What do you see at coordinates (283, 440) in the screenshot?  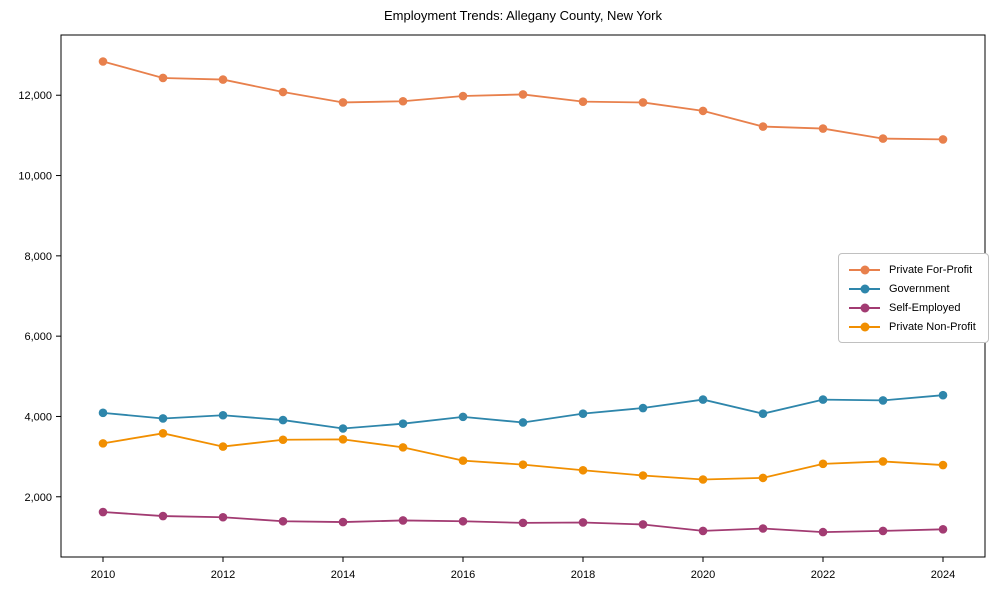 I see `data-point-private-non-profit-2013` at bounding box center [283, 440].